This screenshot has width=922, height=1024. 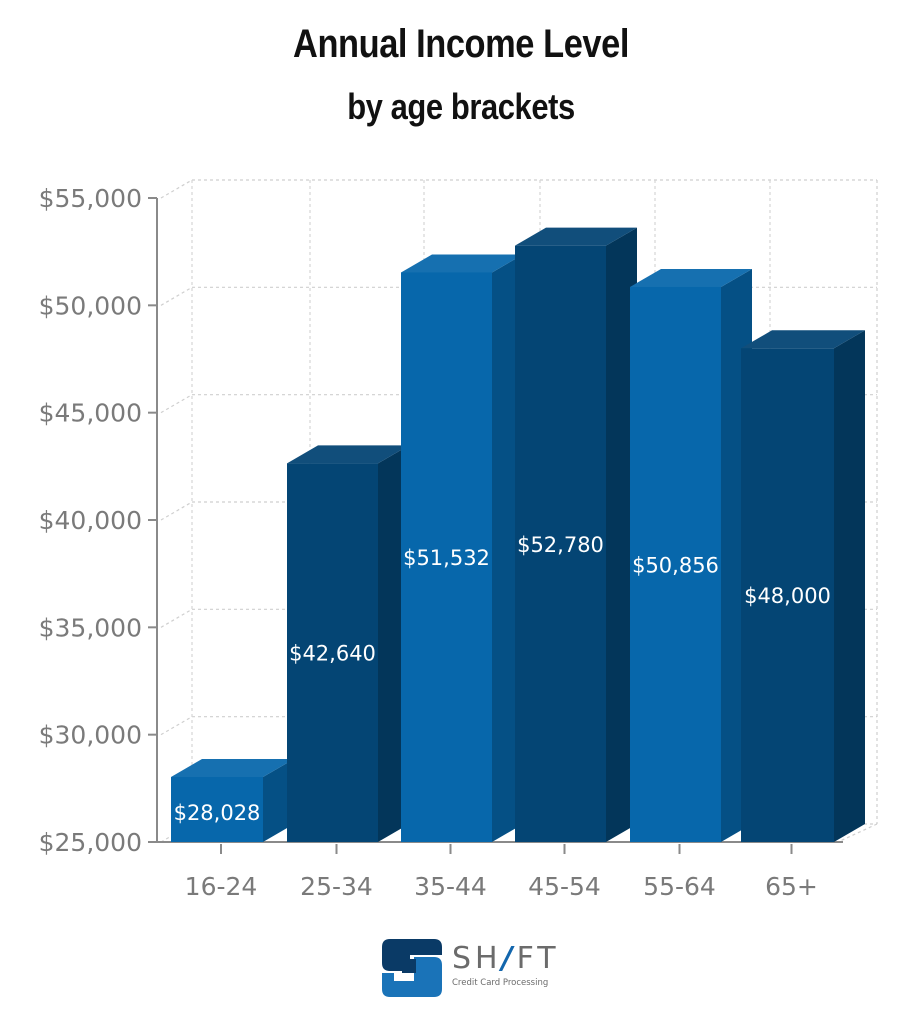 I want to click on x-tick-label: 55-64, so click(x=679, y=886).